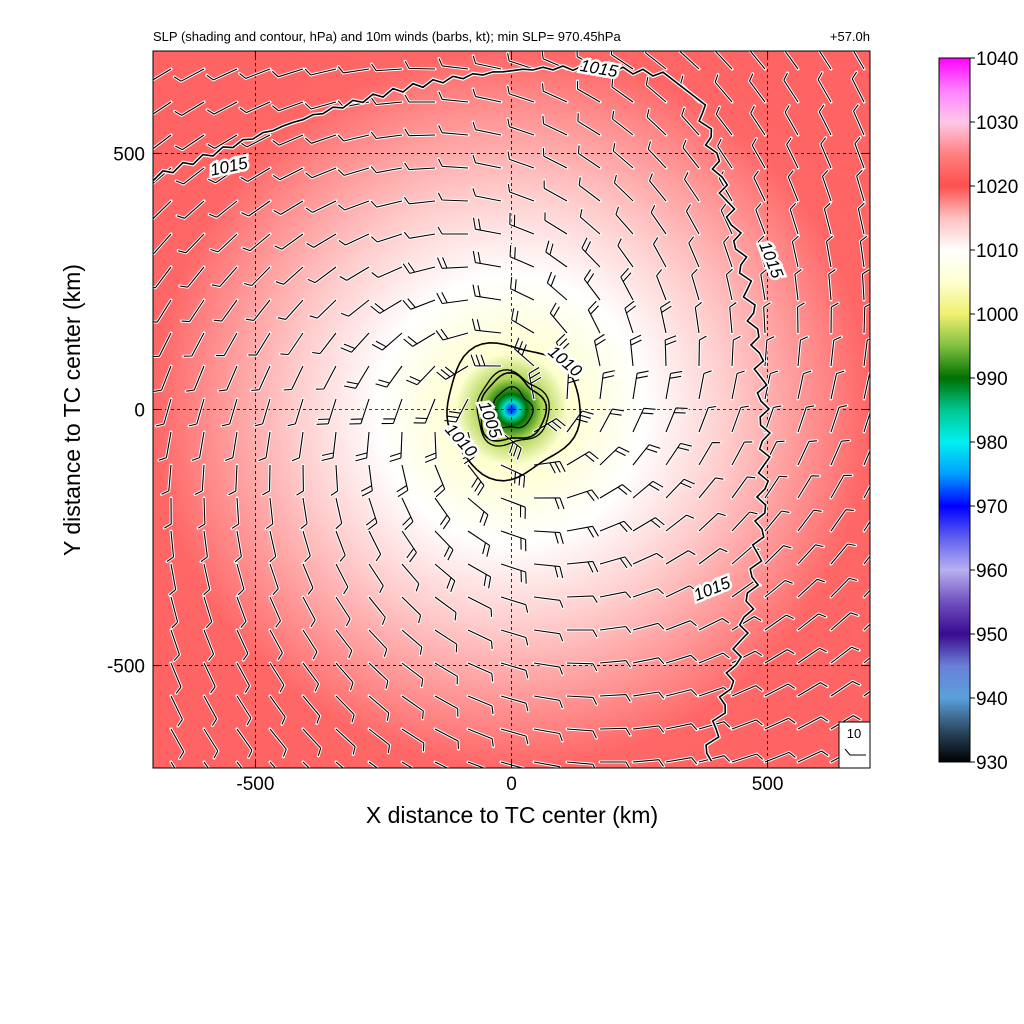 The width and height of the screenshot is (1024, 1024). I want to click on colorbar-tick-label: 940, so click(992, 699).